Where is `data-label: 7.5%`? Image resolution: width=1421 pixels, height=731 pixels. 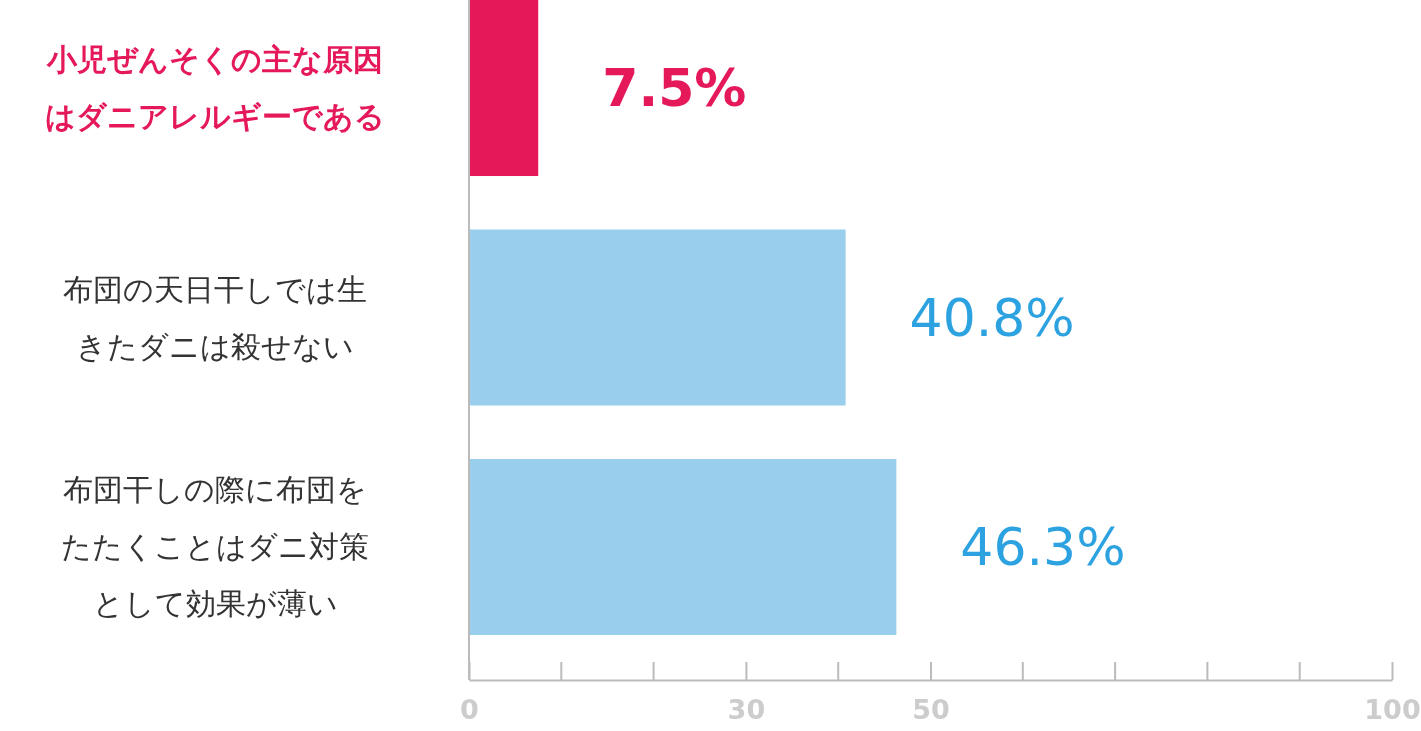
data-label: 7.5% is located at coordinates (674, 88).